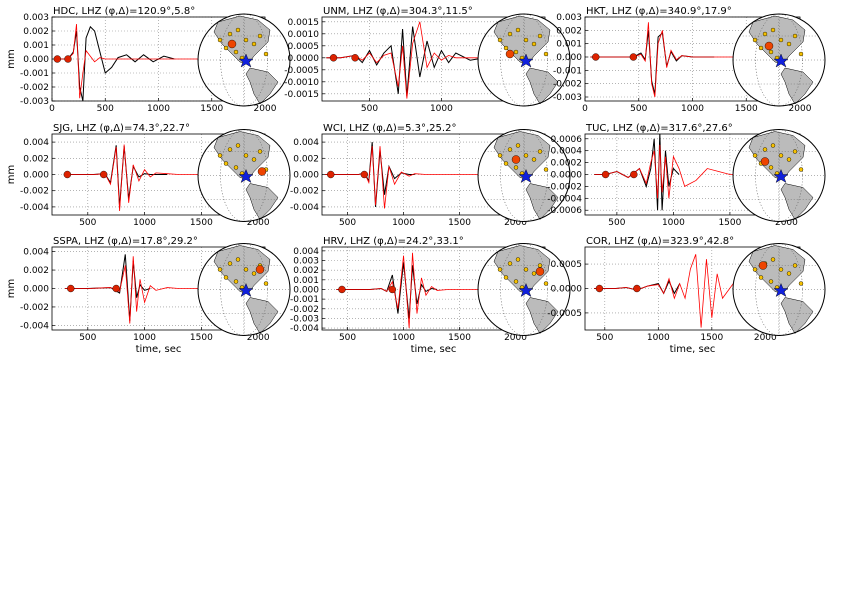  I want to click on y-tick-label: 0.0010, so click(304, 35).